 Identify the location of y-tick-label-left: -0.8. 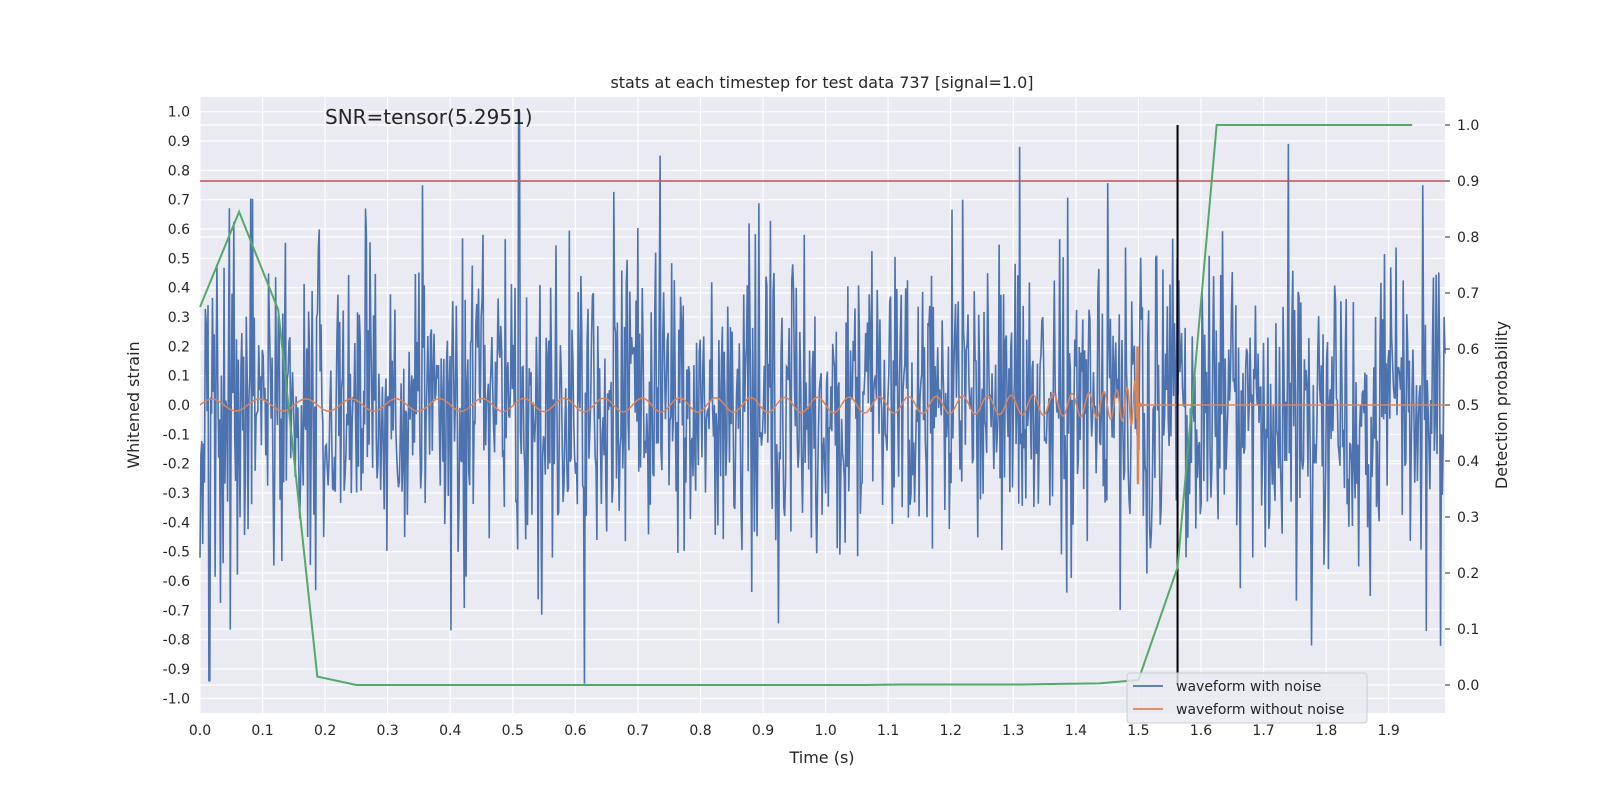
(176, 641).